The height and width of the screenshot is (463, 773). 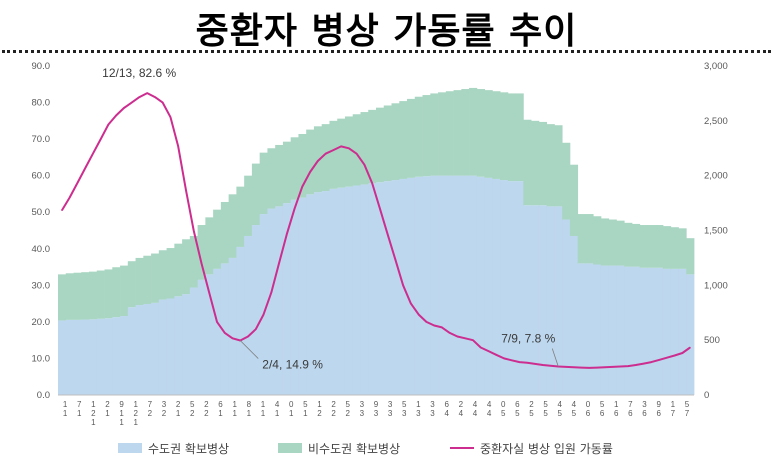 What do you see at coordinates (43, 395) in the screenshot?
I see `y-left-tick-label: 0.0` at bounding box center [43, 395].